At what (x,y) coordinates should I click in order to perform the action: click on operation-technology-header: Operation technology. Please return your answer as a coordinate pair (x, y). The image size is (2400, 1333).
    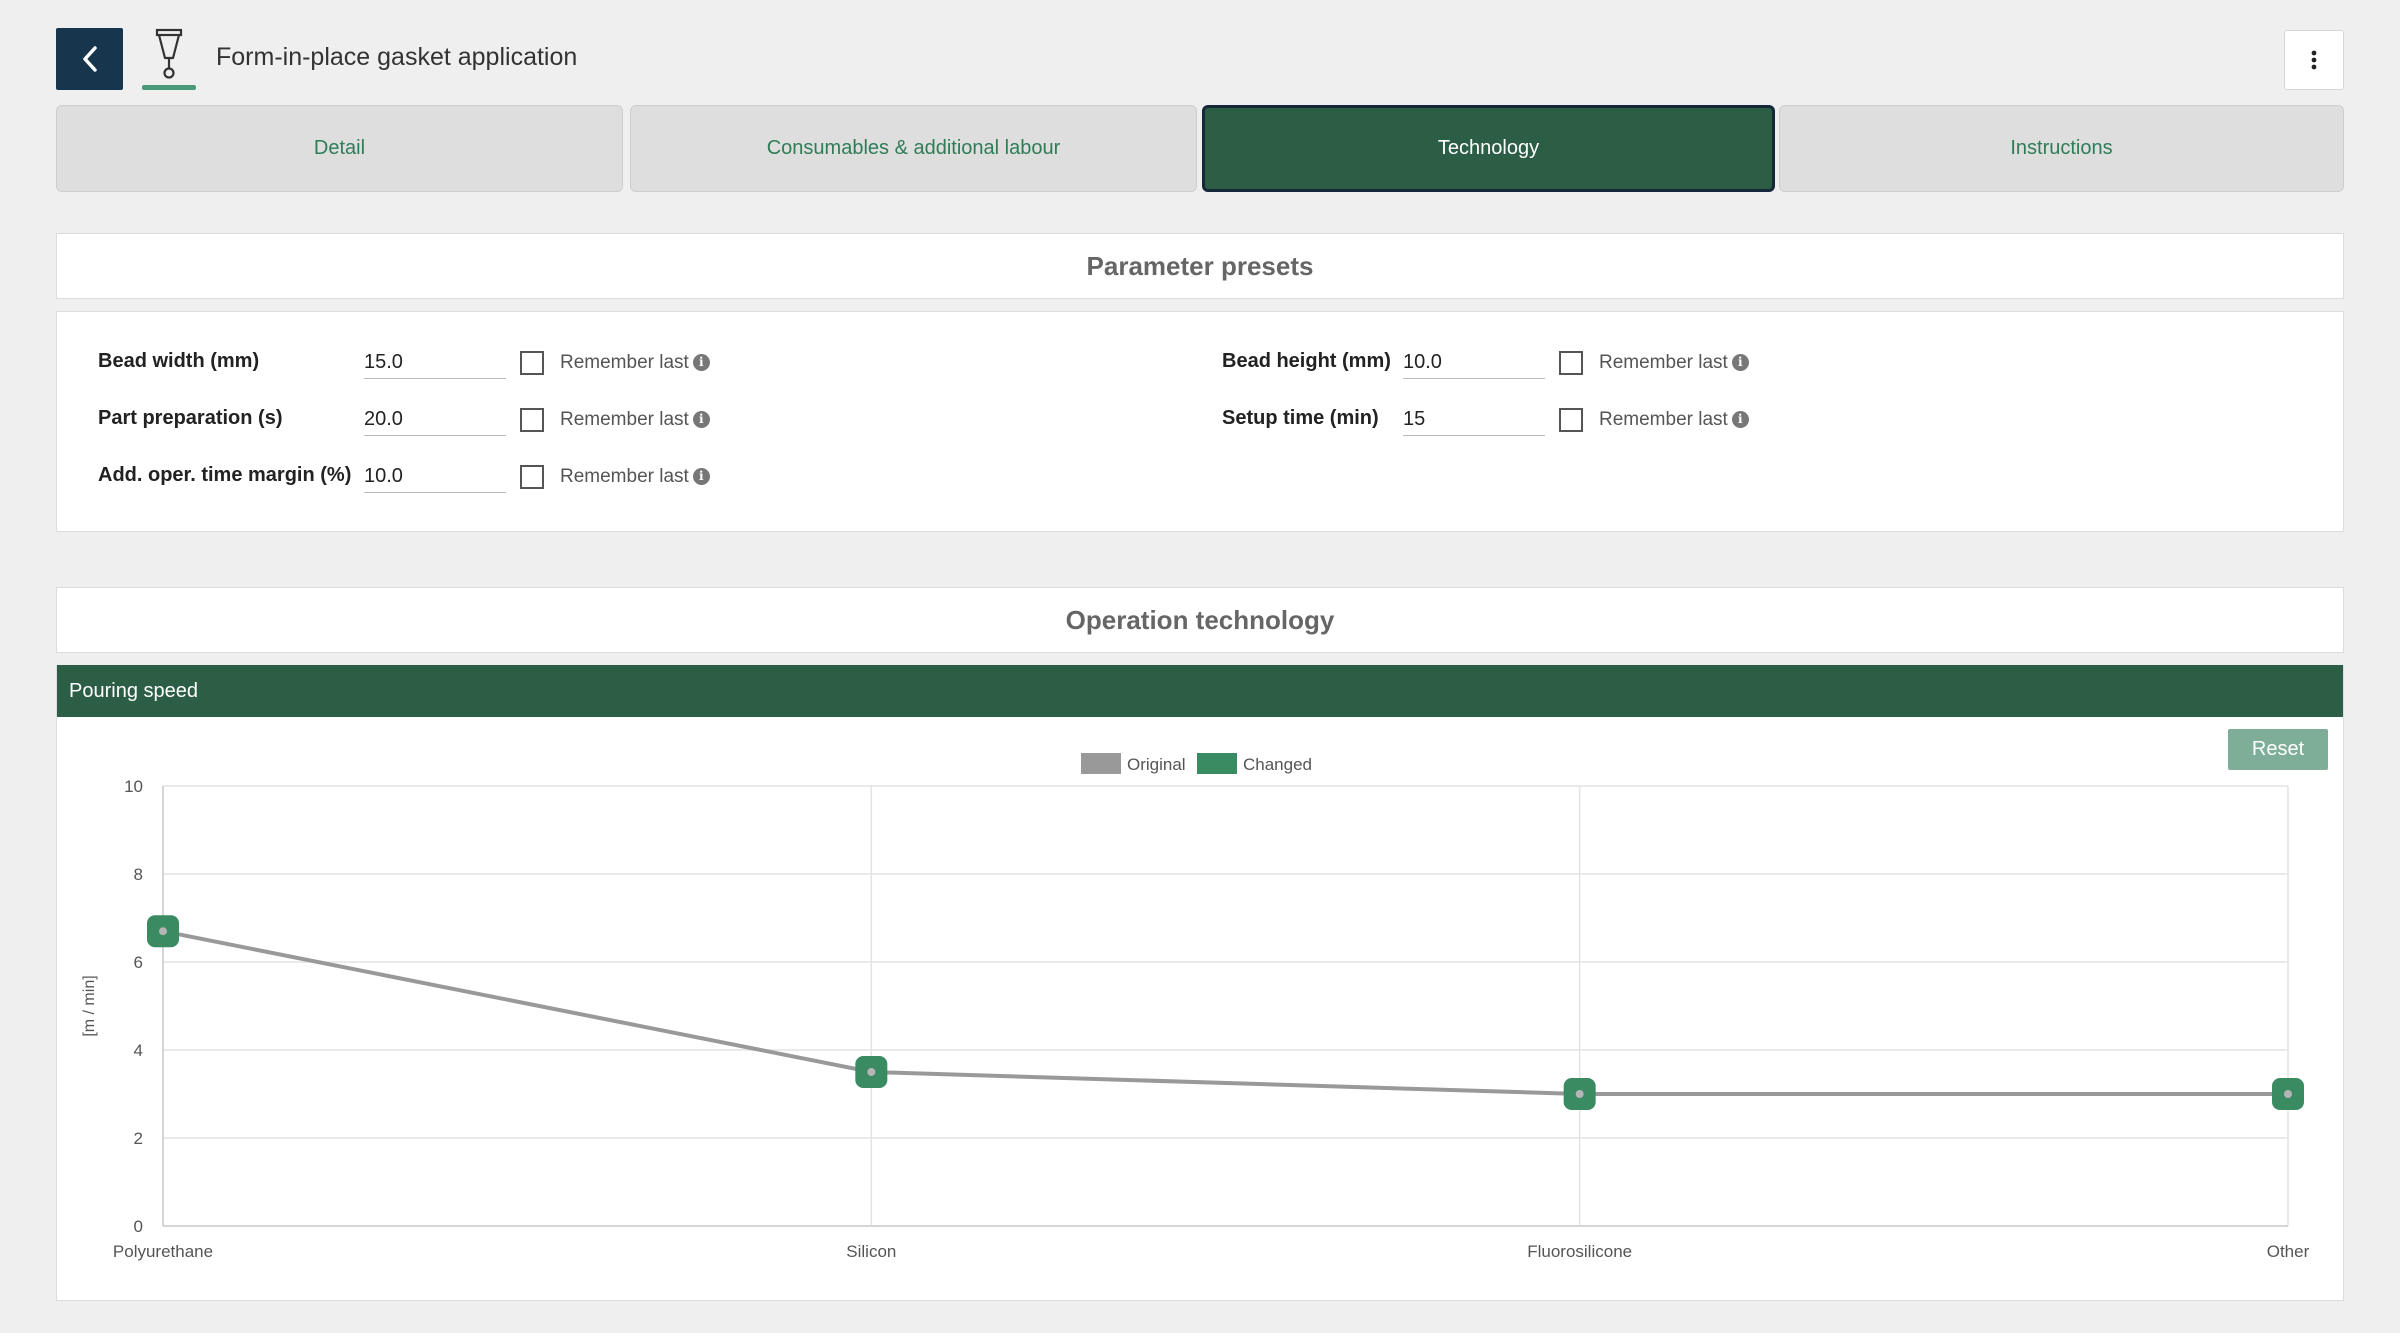
    Looking at the image, I should click on (1200, 620).